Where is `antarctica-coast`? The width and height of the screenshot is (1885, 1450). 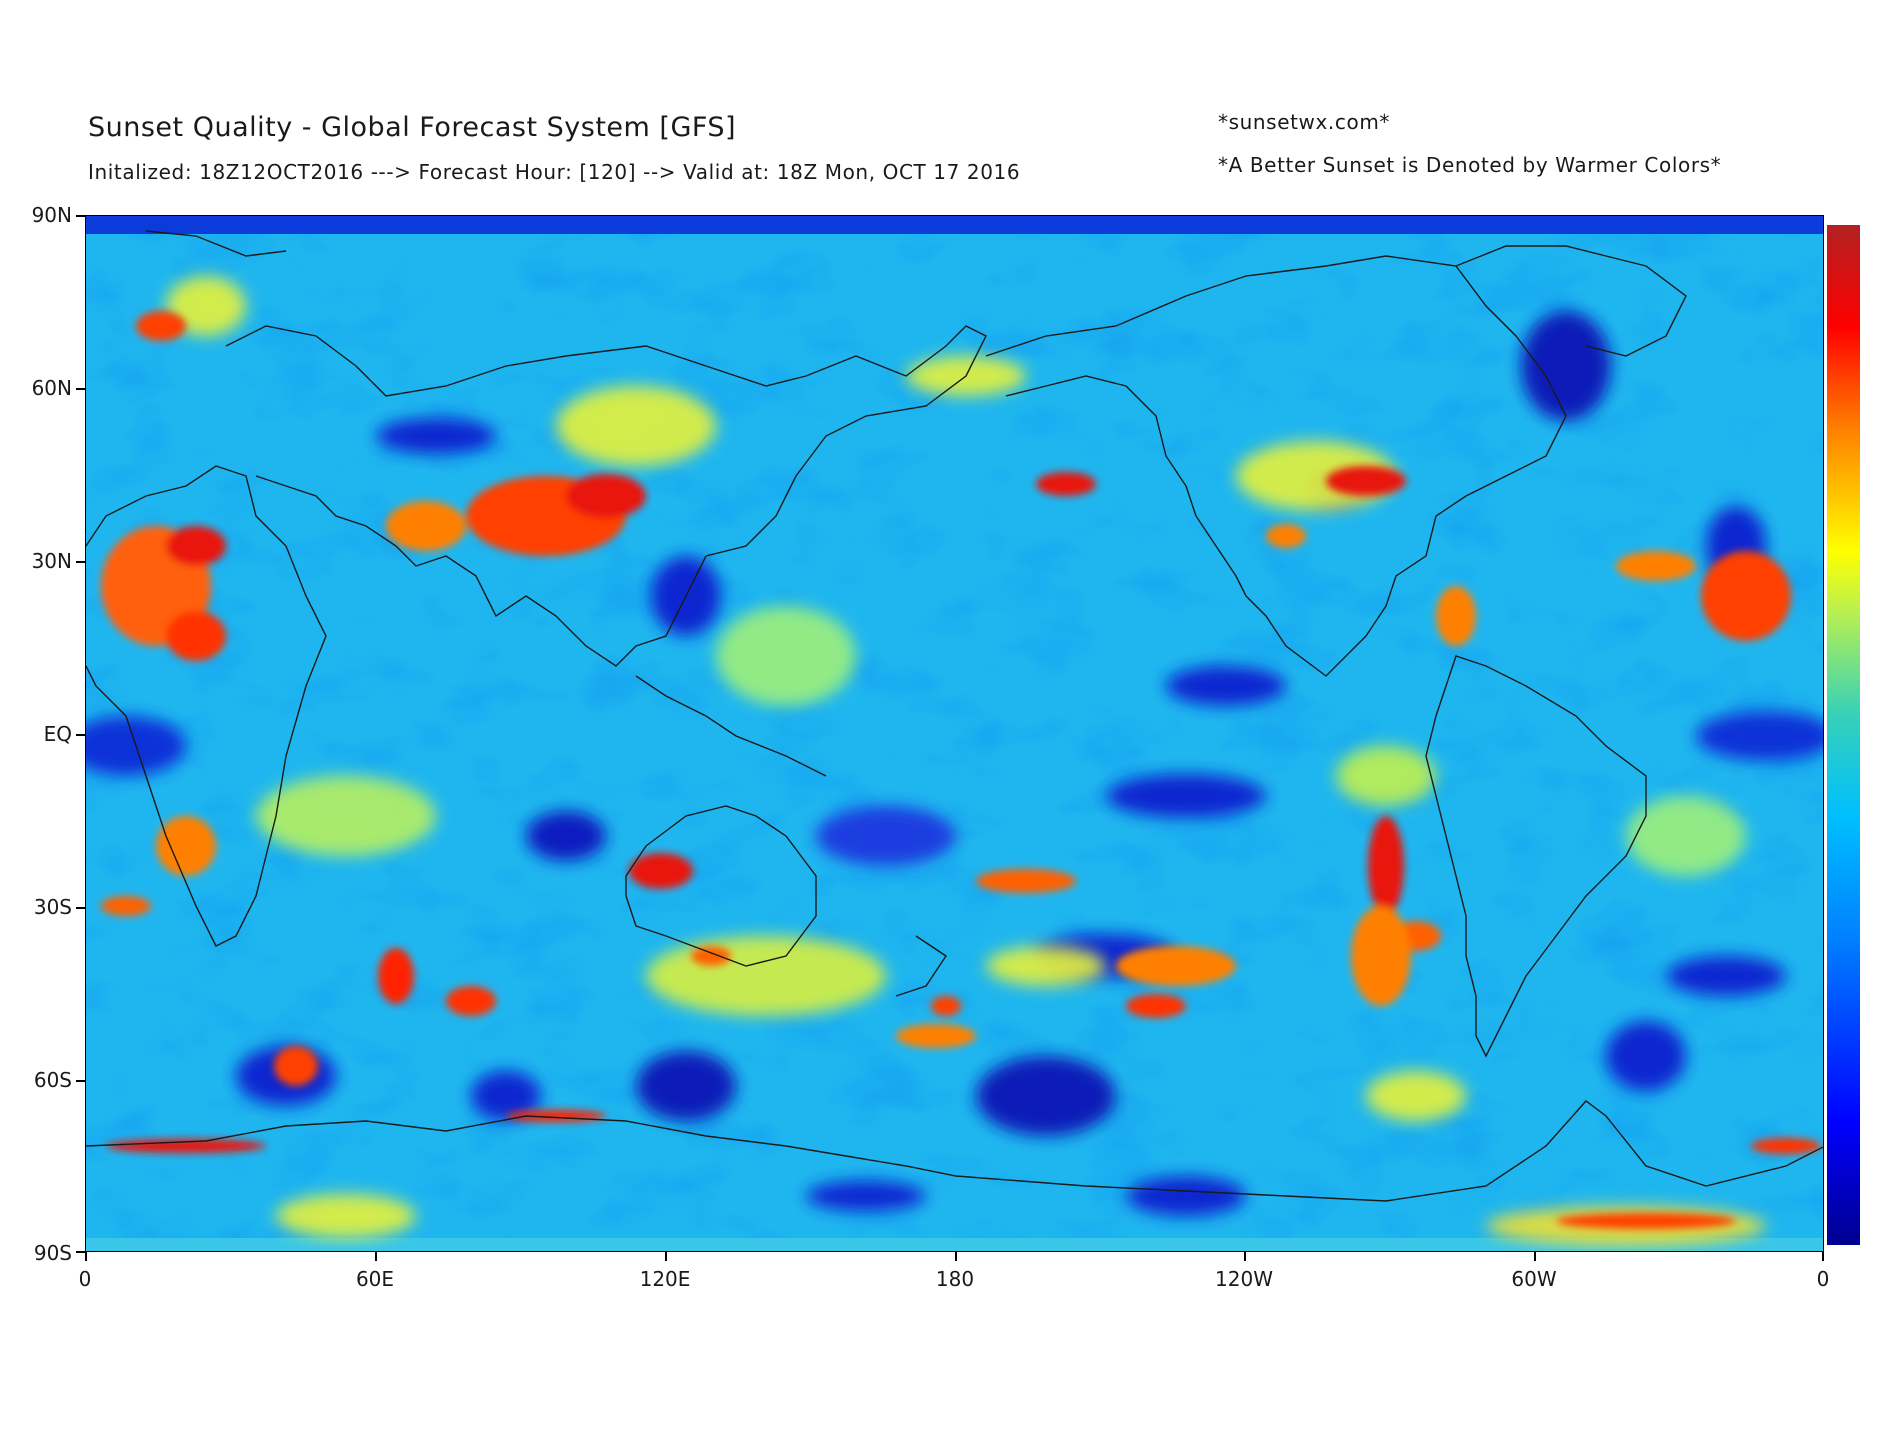
antarctica-coast is located at coordinates (954, 1151).